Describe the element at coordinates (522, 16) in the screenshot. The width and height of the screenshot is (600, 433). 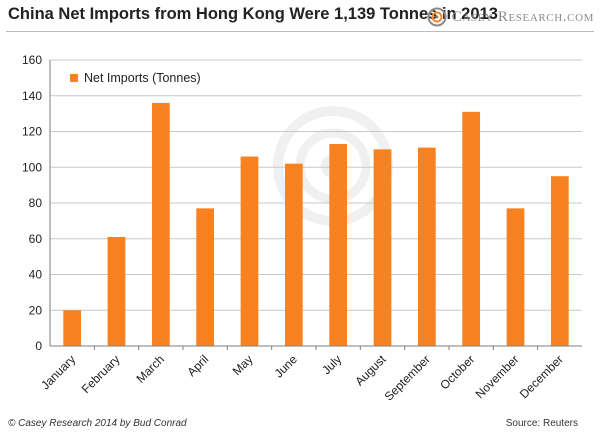
I see `brand-name: Casey Research.com` at that location.